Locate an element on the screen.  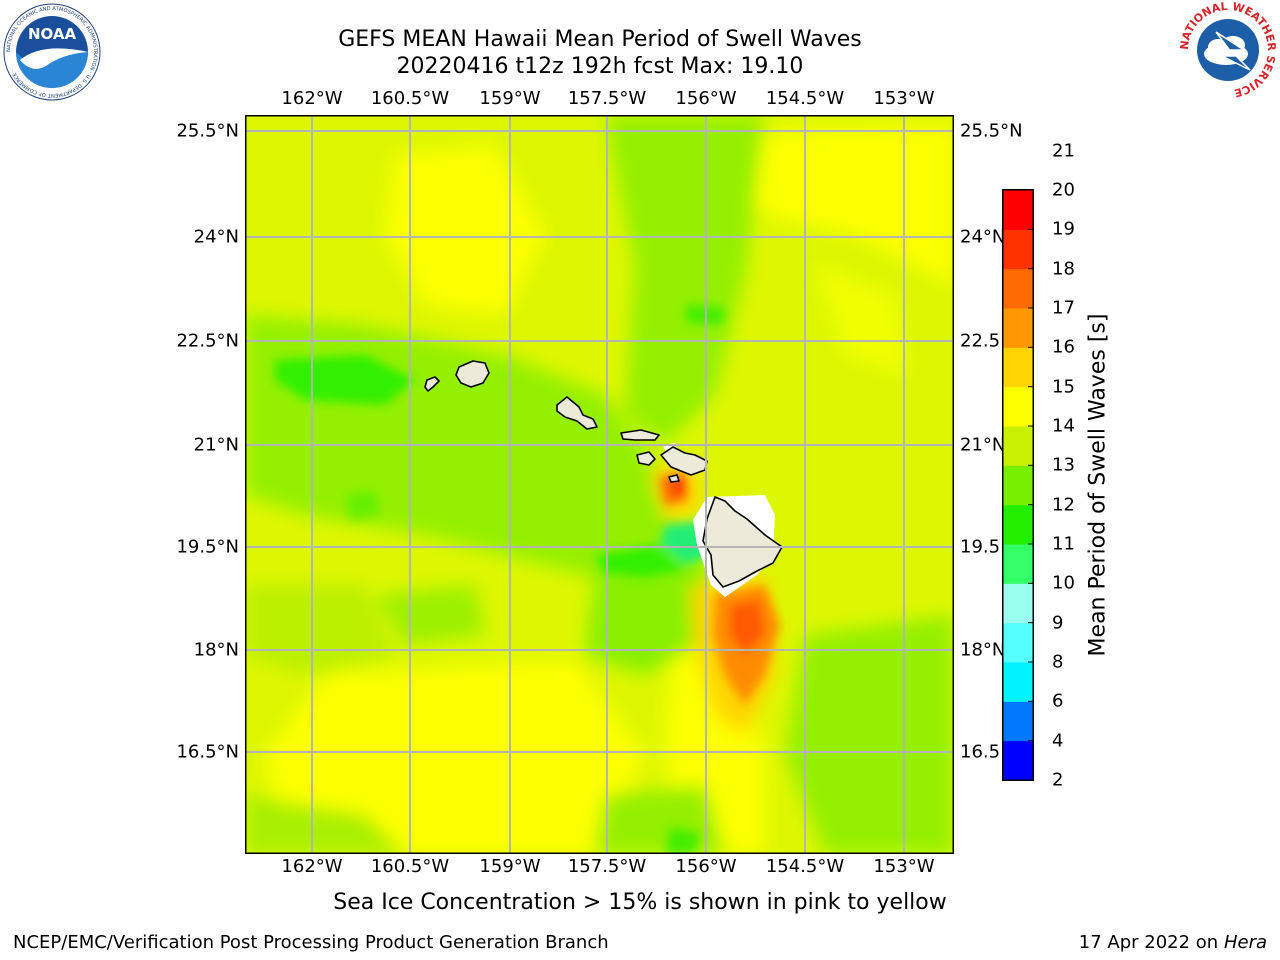
lon-tick-bottom: 159°W is located at coordinates (510, 866).